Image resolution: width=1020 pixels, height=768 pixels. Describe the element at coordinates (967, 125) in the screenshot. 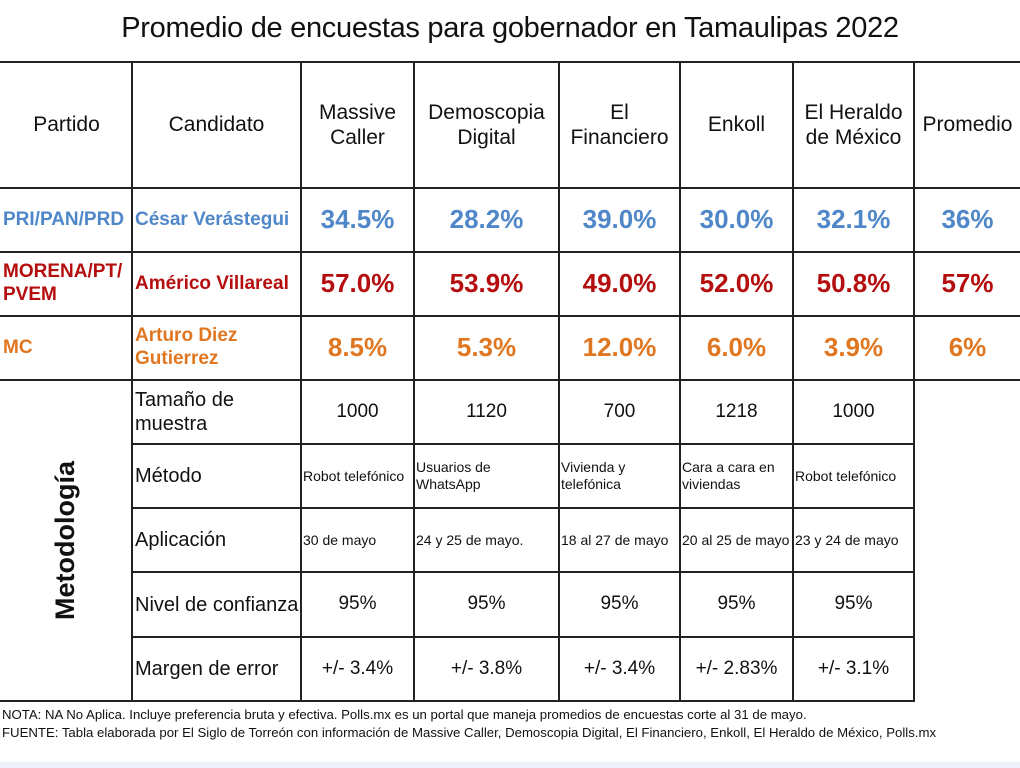

I see `header-promedio: Promedio` at that location.